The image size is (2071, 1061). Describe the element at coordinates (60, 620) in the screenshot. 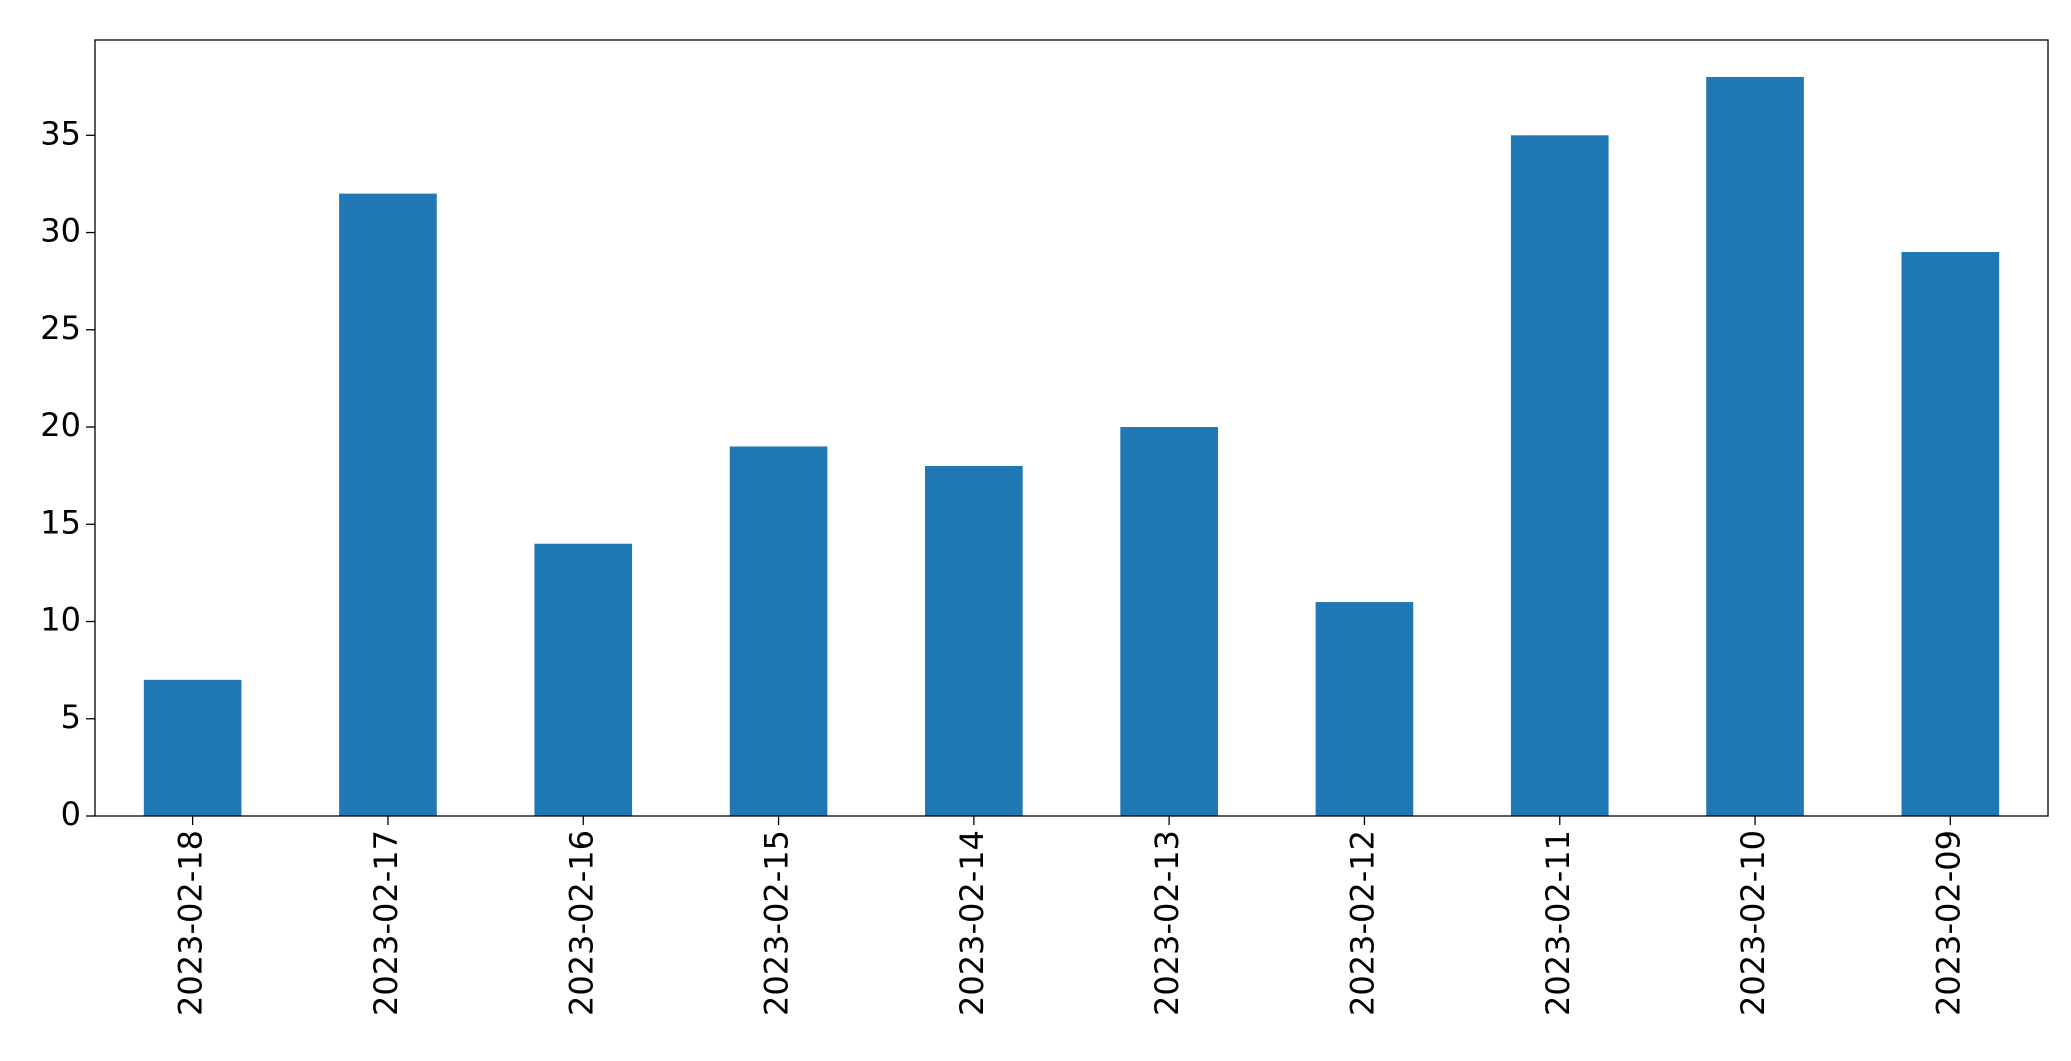

I see `y-tick-label: 10` at that location.